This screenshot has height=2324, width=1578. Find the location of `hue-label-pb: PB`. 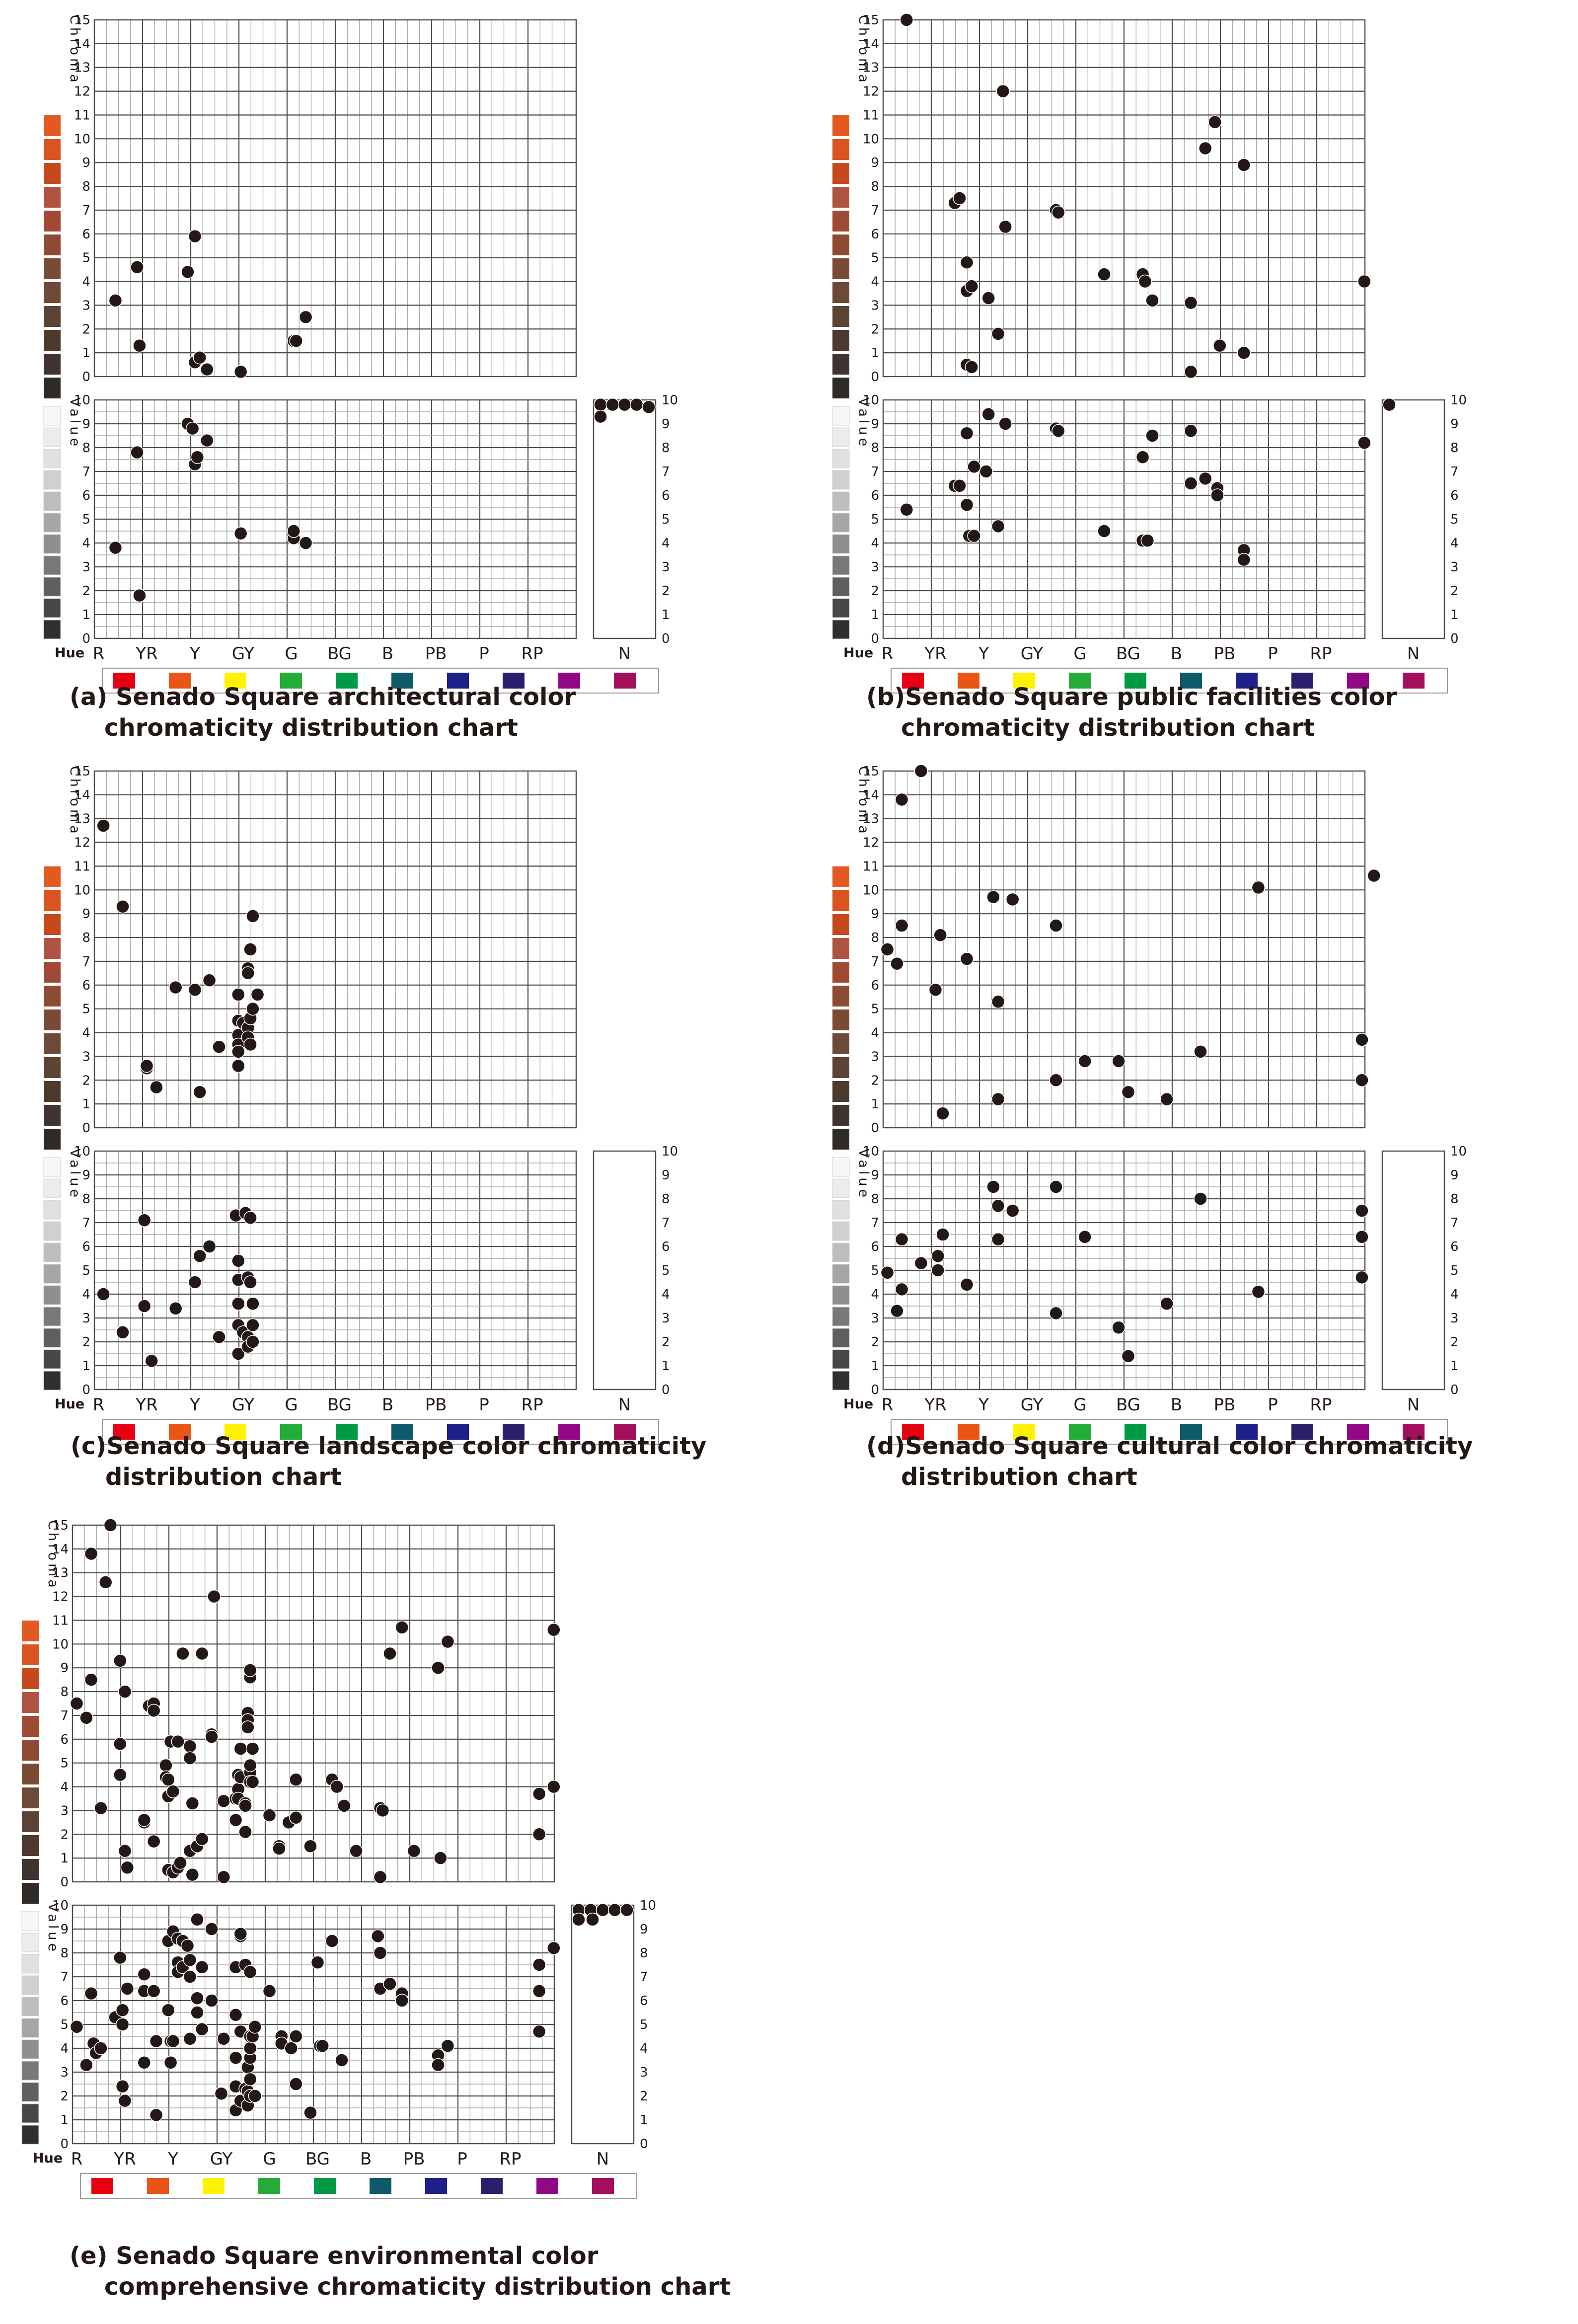

hue-label-pb: PB is located at coordinates (1225, 654).